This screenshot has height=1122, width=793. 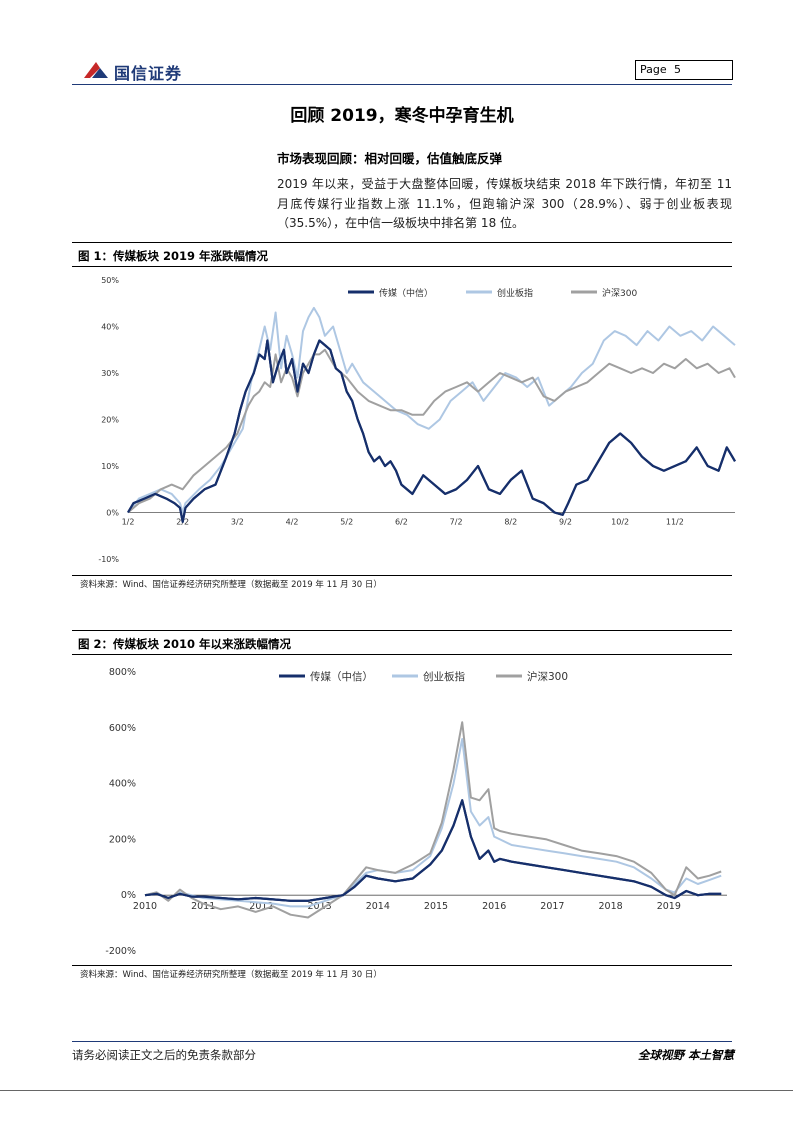 What do you see at coordinates (611, 906) in the screenshot?
I see `x-tick-label: 2018` at bounding box center [611, 906].